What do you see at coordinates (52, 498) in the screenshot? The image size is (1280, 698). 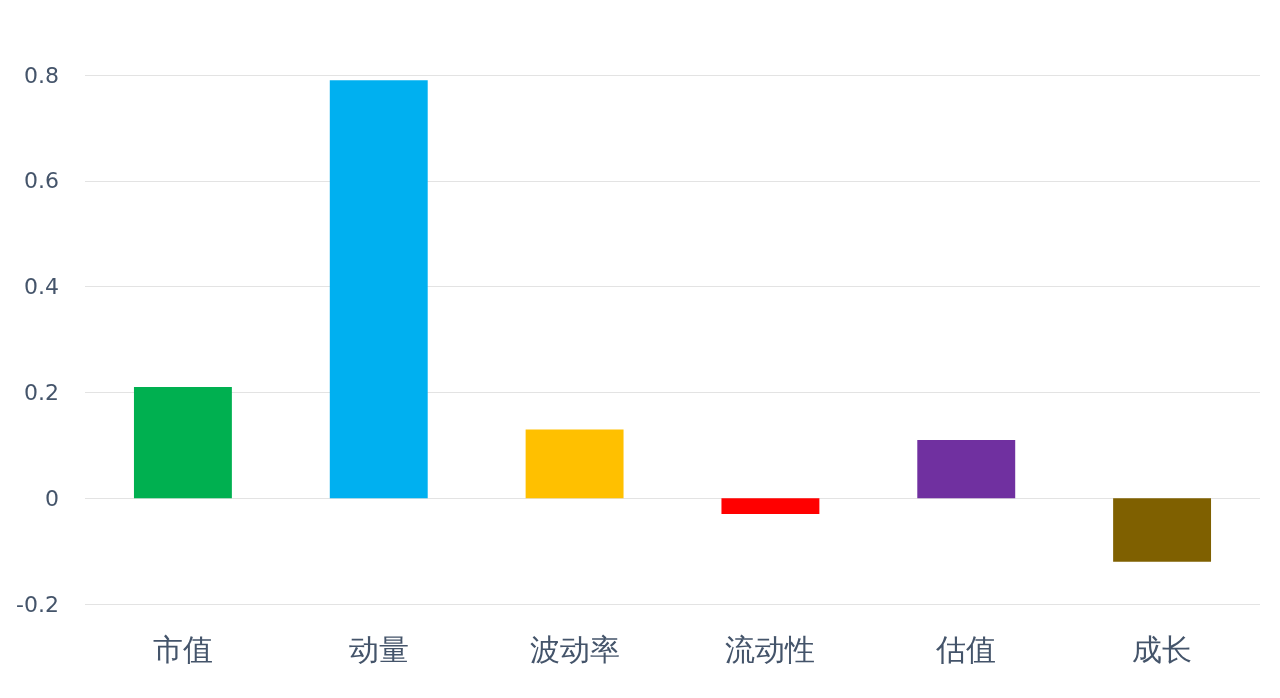 I see `y-tick-label: 0` at bounding box center [52, 498].